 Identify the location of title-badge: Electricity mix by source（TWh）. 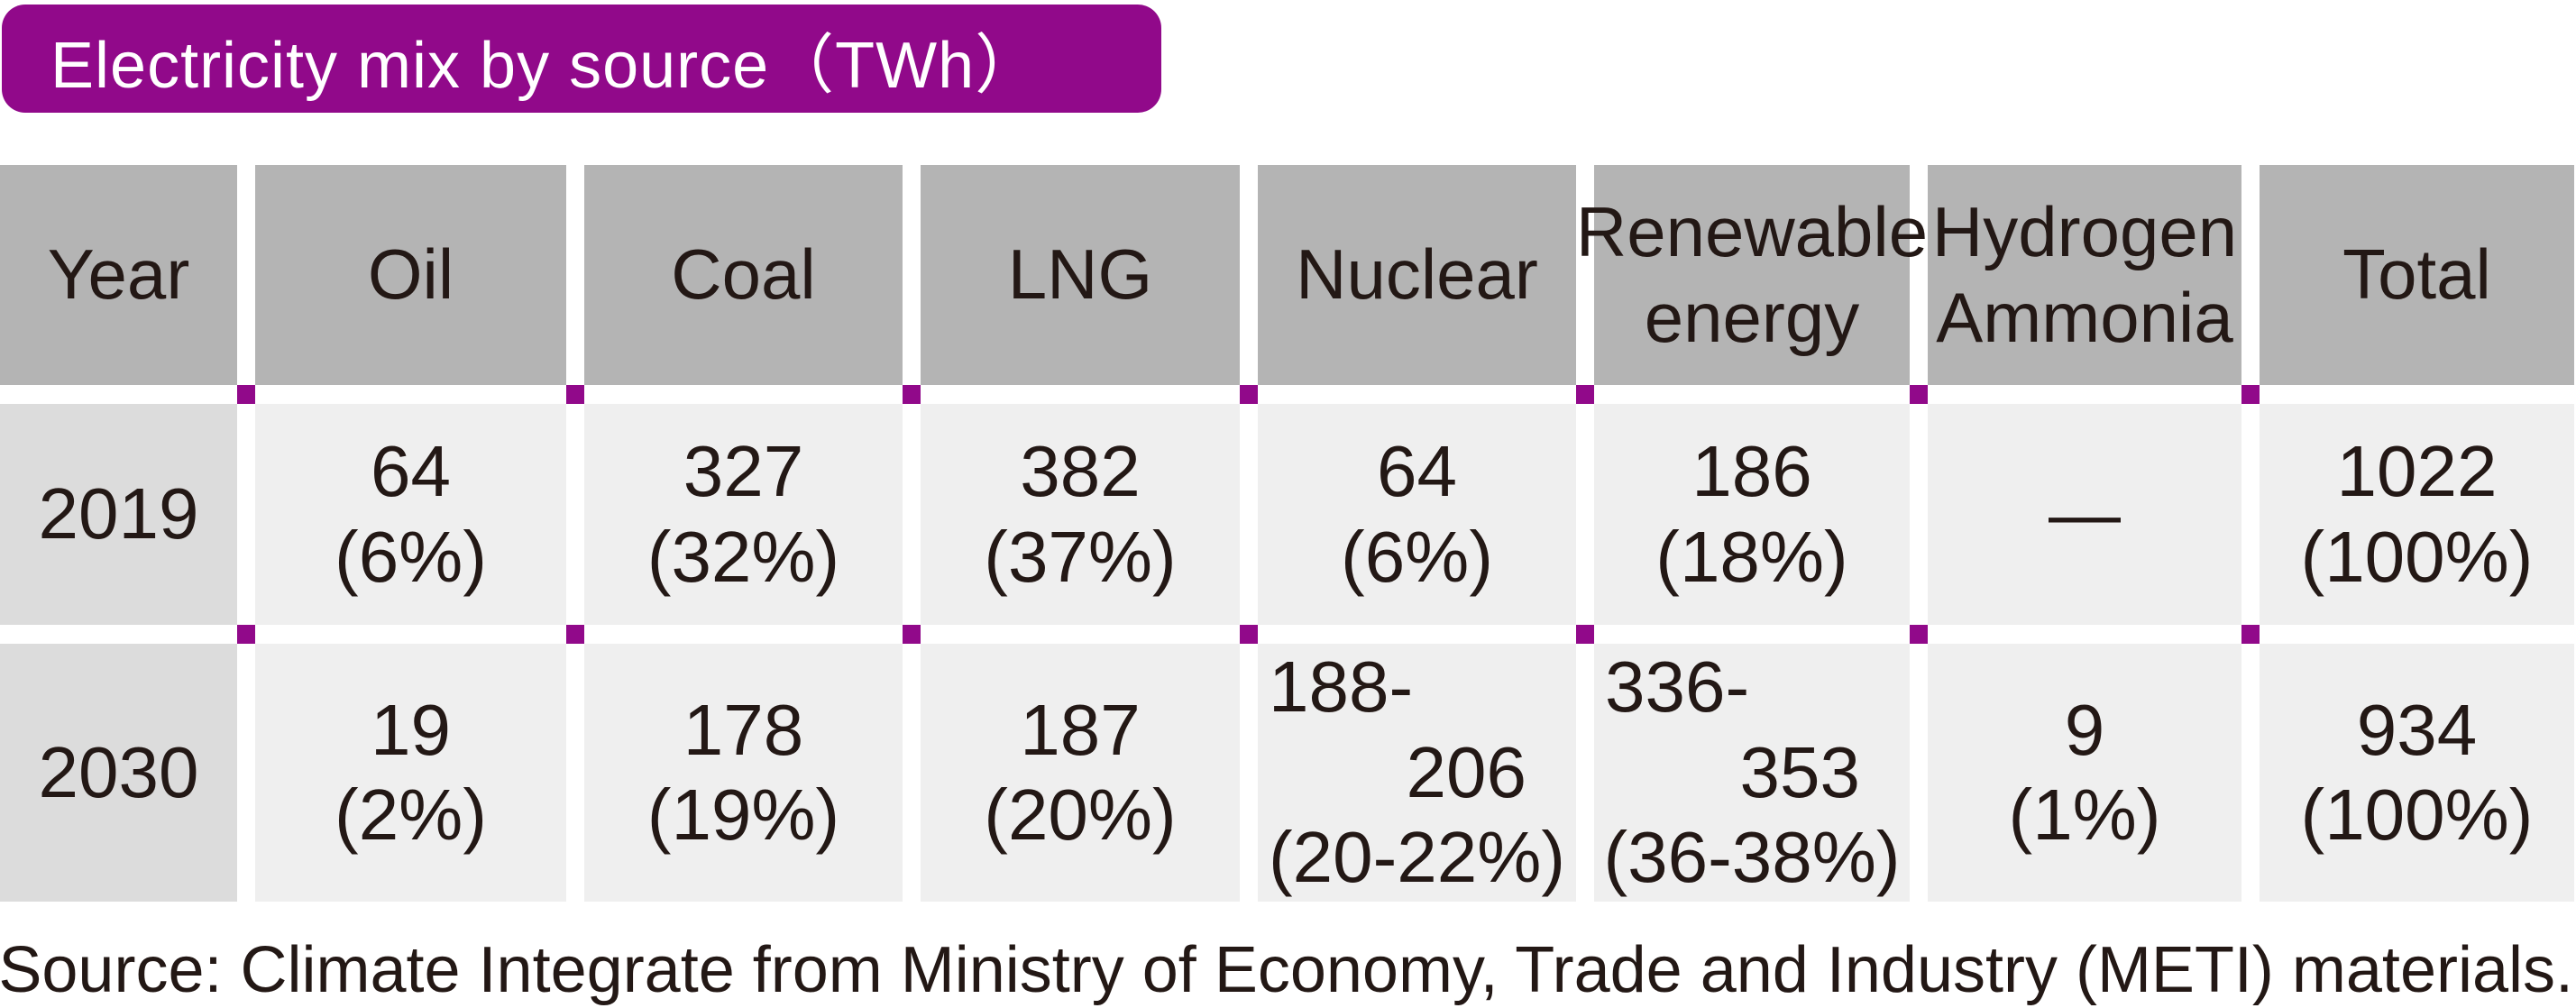
(581, 59).